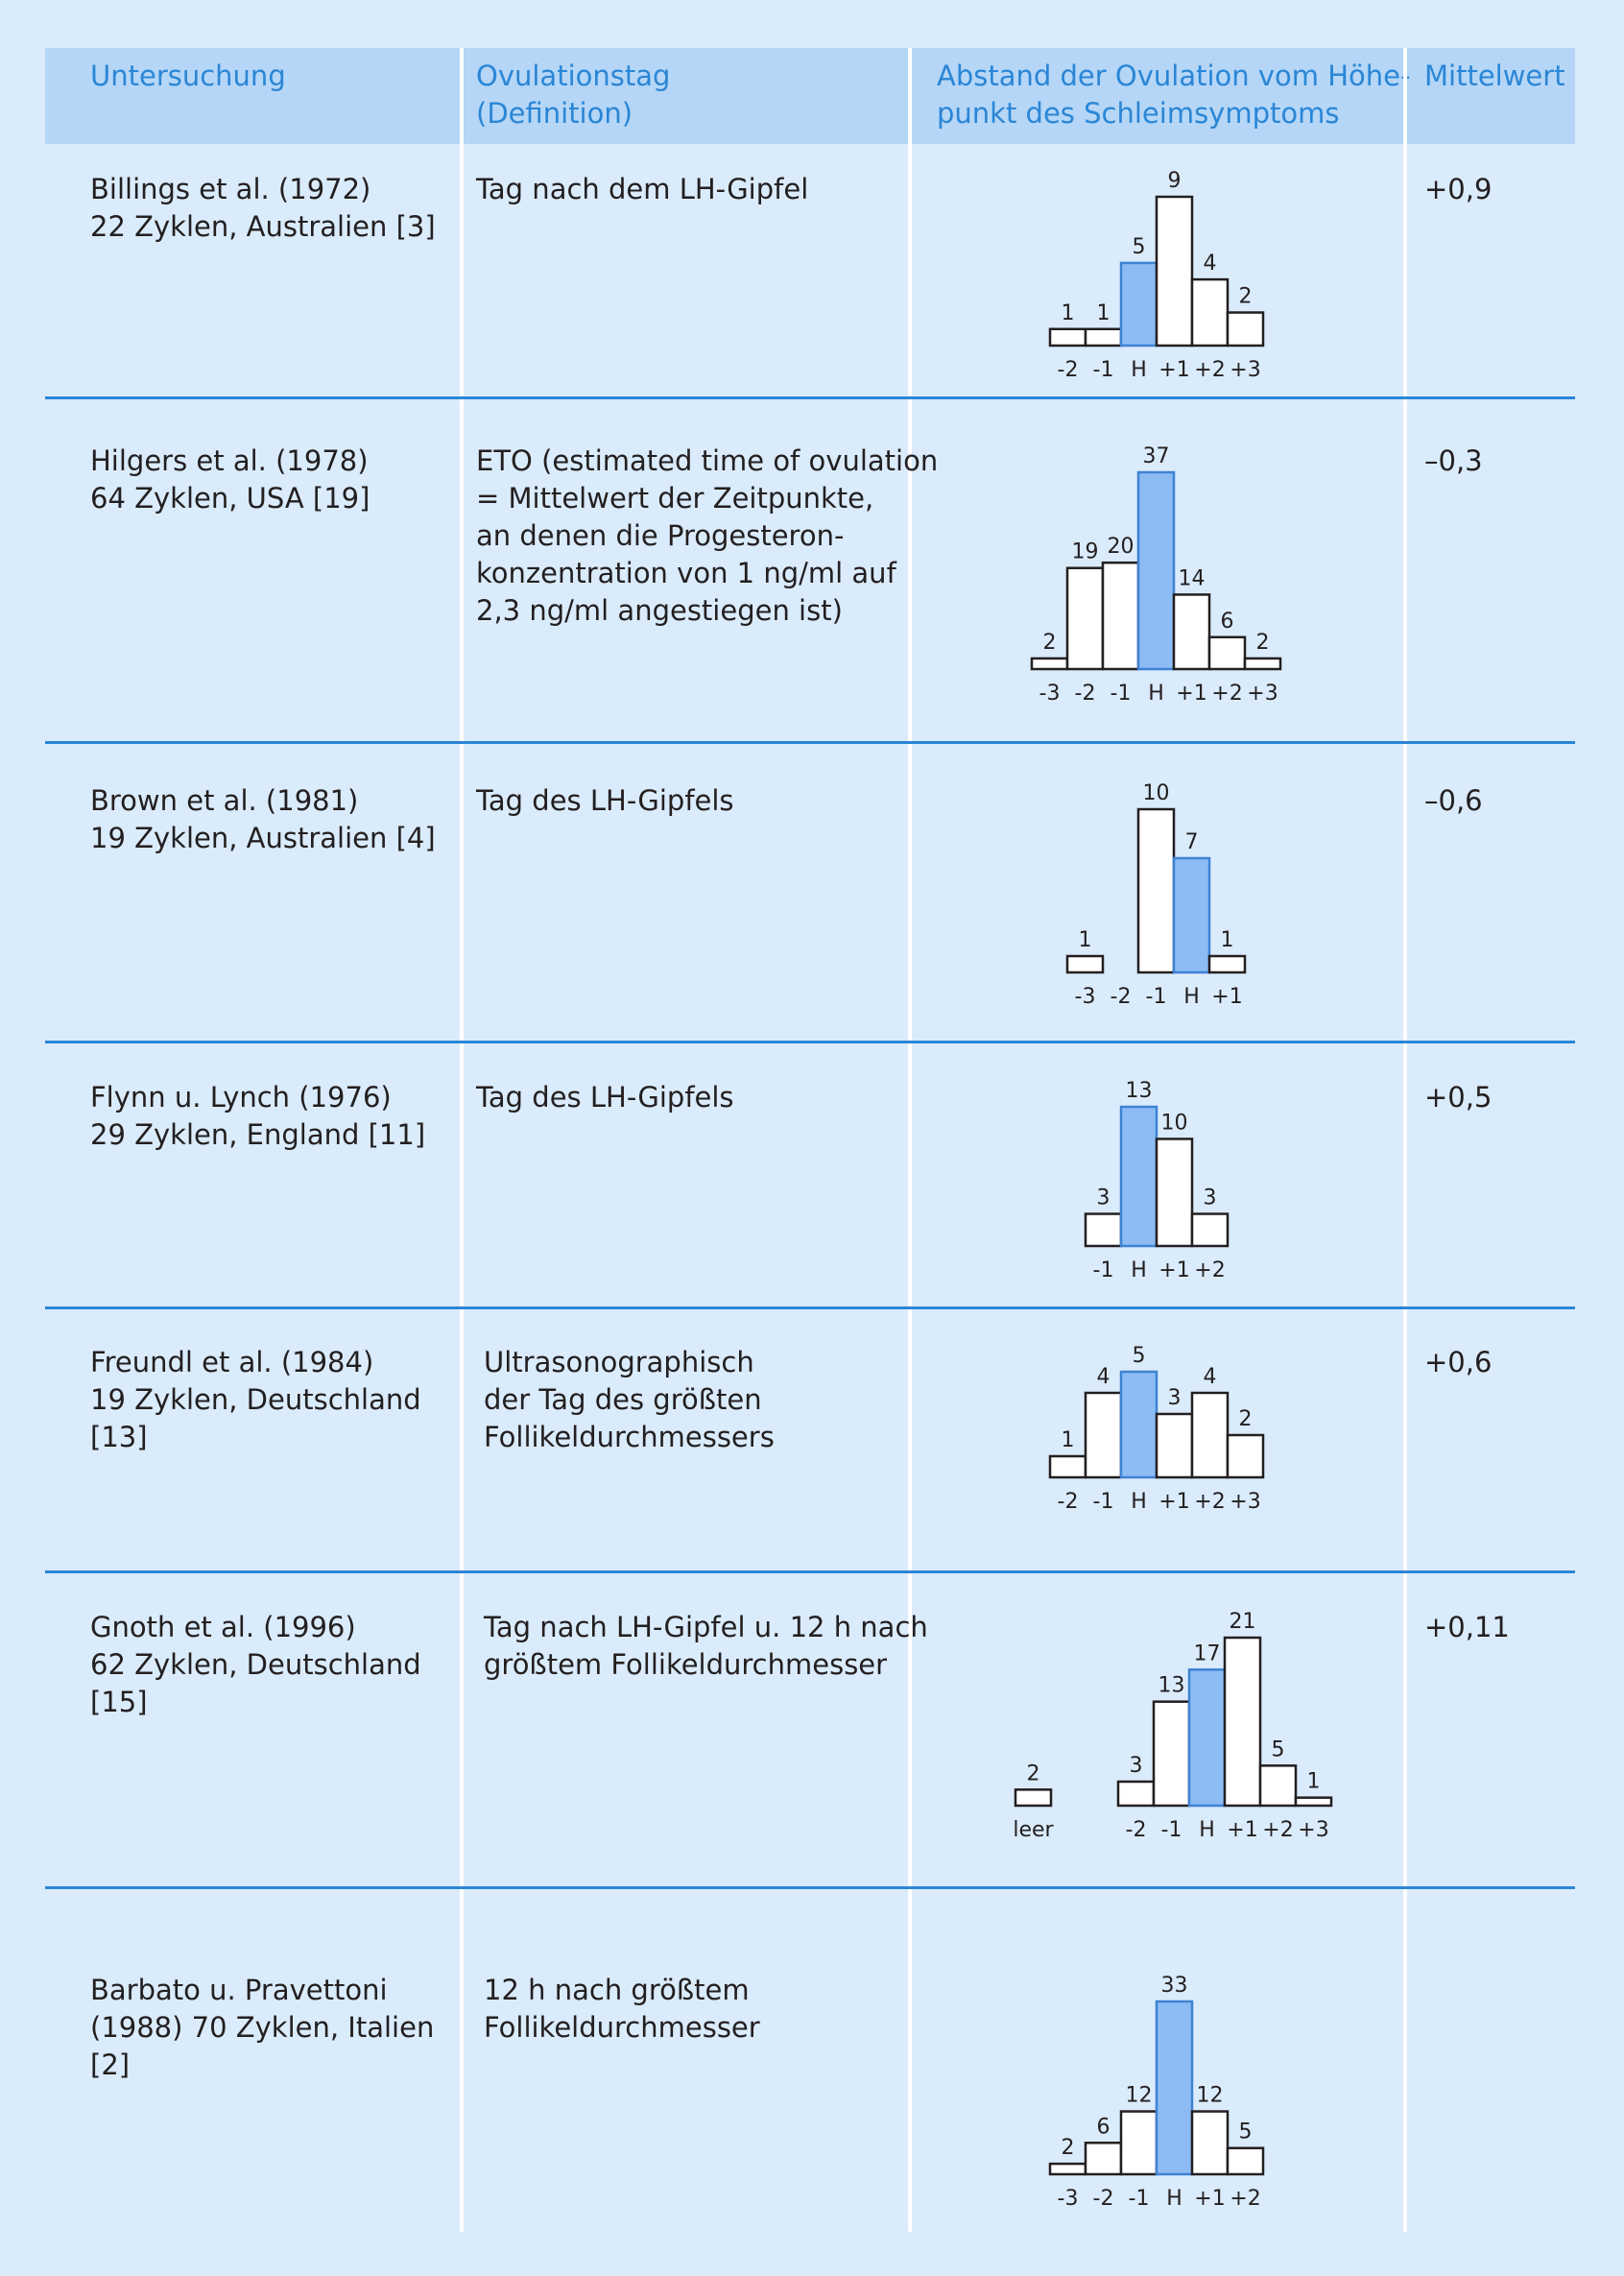  I want to click on category-tick-label: leer, so click(1033, 1830).